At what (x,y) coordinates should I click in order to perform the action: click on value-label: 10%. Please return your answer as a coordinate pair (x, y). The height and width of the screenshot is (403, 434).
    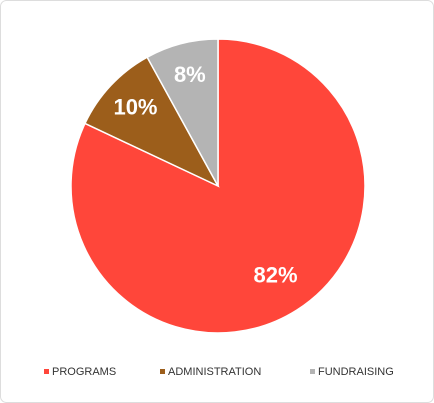
    Looking at the image, I should click on (135, 106).